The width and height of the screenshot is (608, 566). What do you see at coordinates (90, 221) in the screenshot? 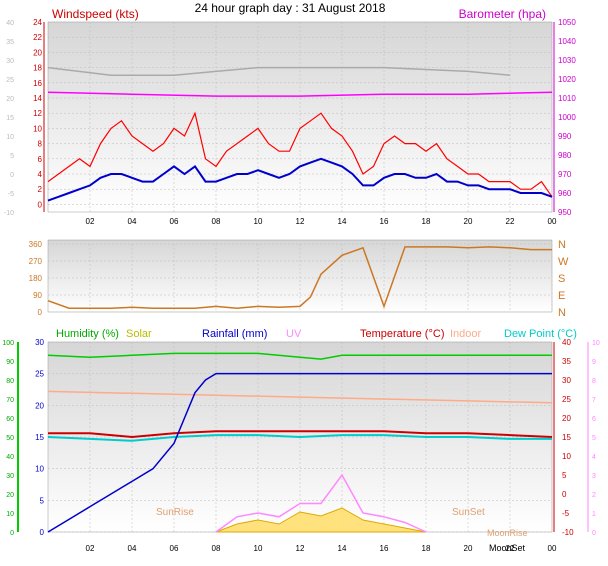
I see `wind-x-tick-label: 02` at bounding box center [90, 221].